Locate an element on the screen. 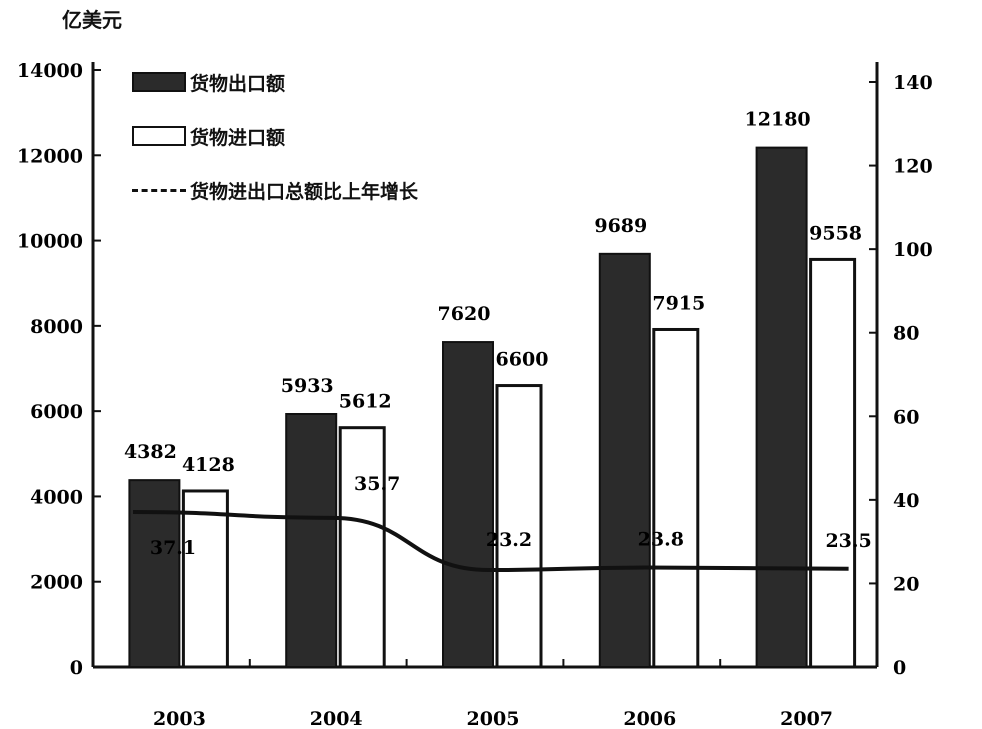 Image resolution: width=982 pixels, height=729 pixels. left-axis-tick-label: 0 is located at coordinates (76, 668).